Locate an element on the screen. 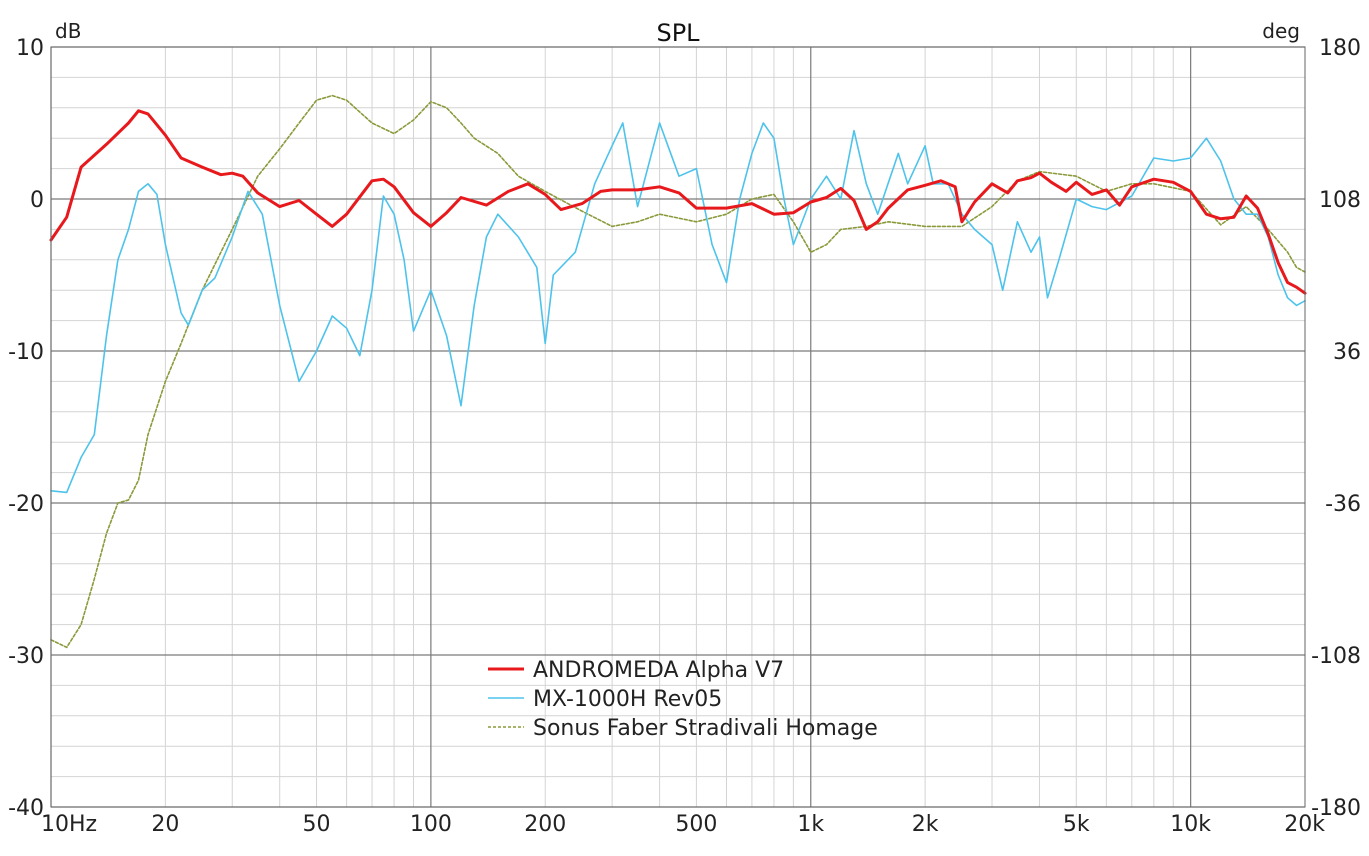  x-axis-labels: 10Hz 20 50 100 200 500 1k 2k 5k 10k 20k is located at coordinates (683, 824).